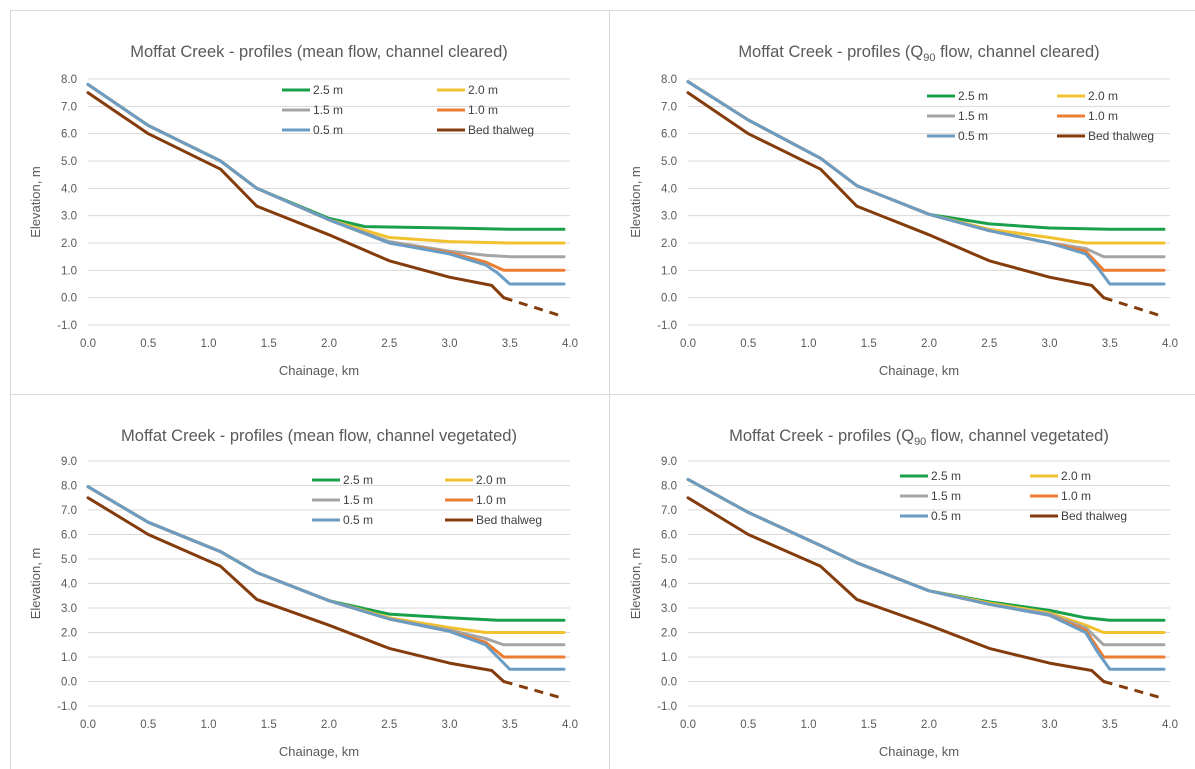  Describe the element at coordinates (669, 462) in the screenshot. I see `y-tick-label: 9.0` at that location.